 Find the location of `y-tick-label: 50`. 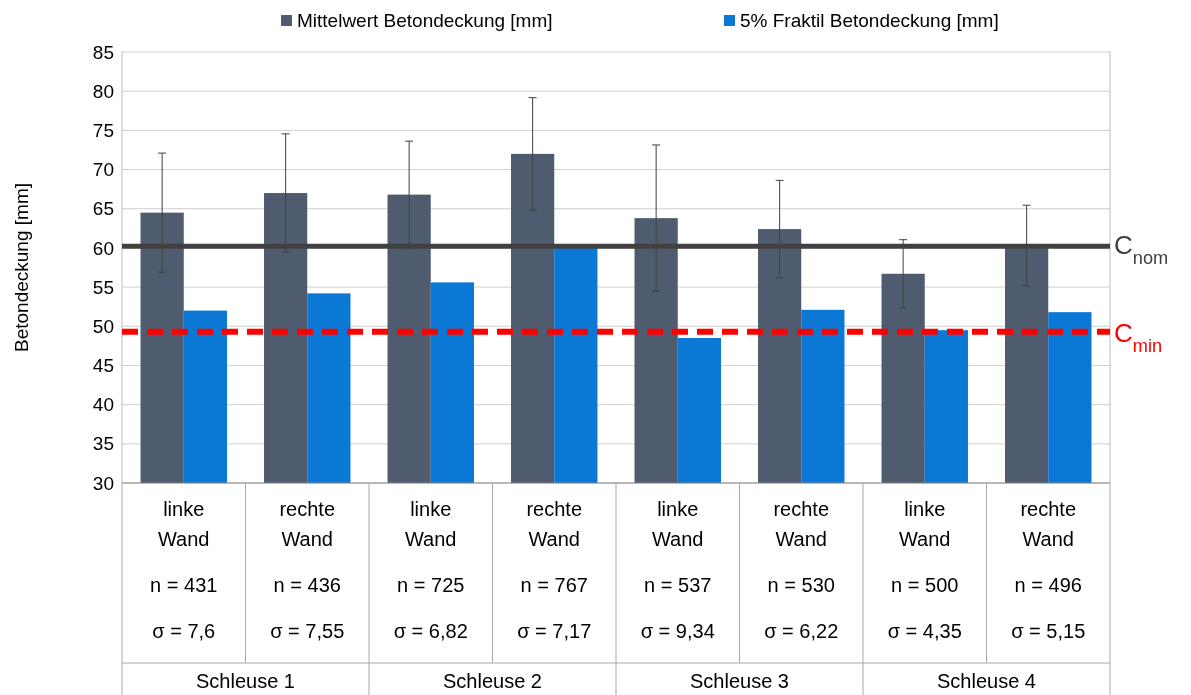

y-tick-label: 50 is located at coordinates (103, 326).